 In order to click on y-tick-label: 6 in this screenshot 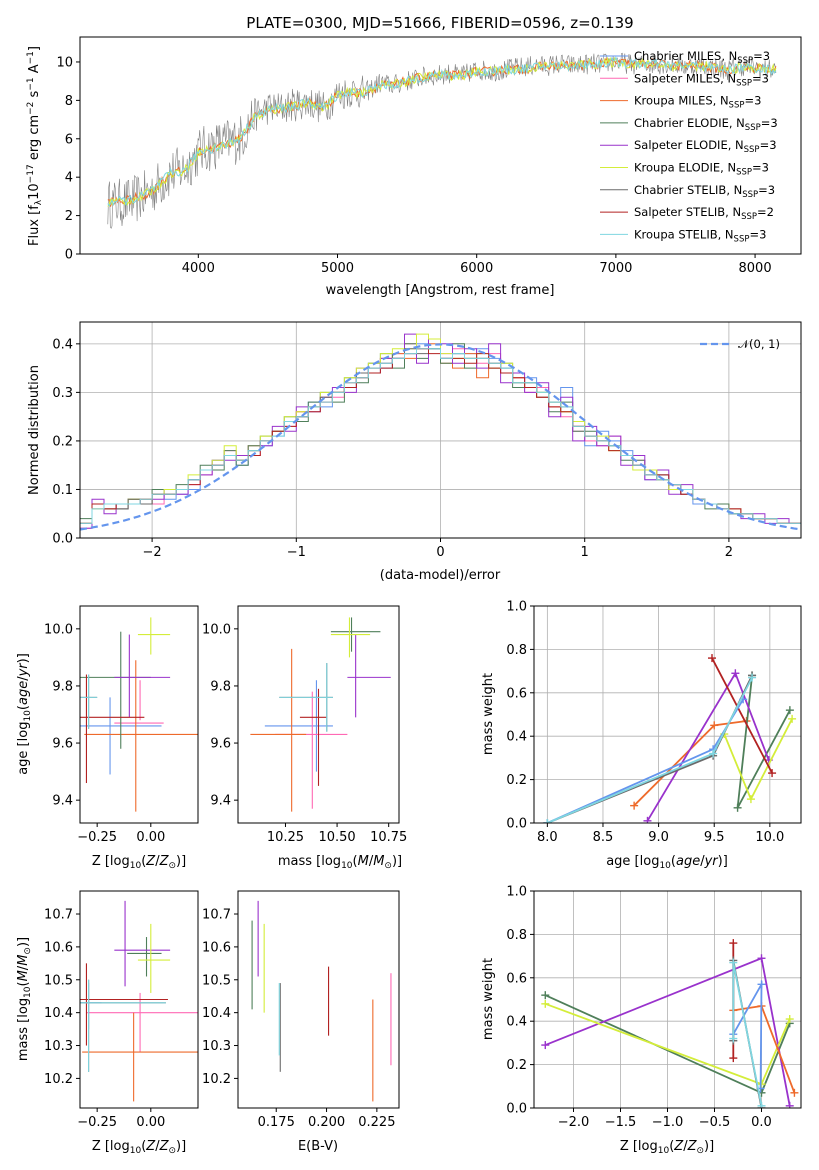, I will do `click(69, 139)`.